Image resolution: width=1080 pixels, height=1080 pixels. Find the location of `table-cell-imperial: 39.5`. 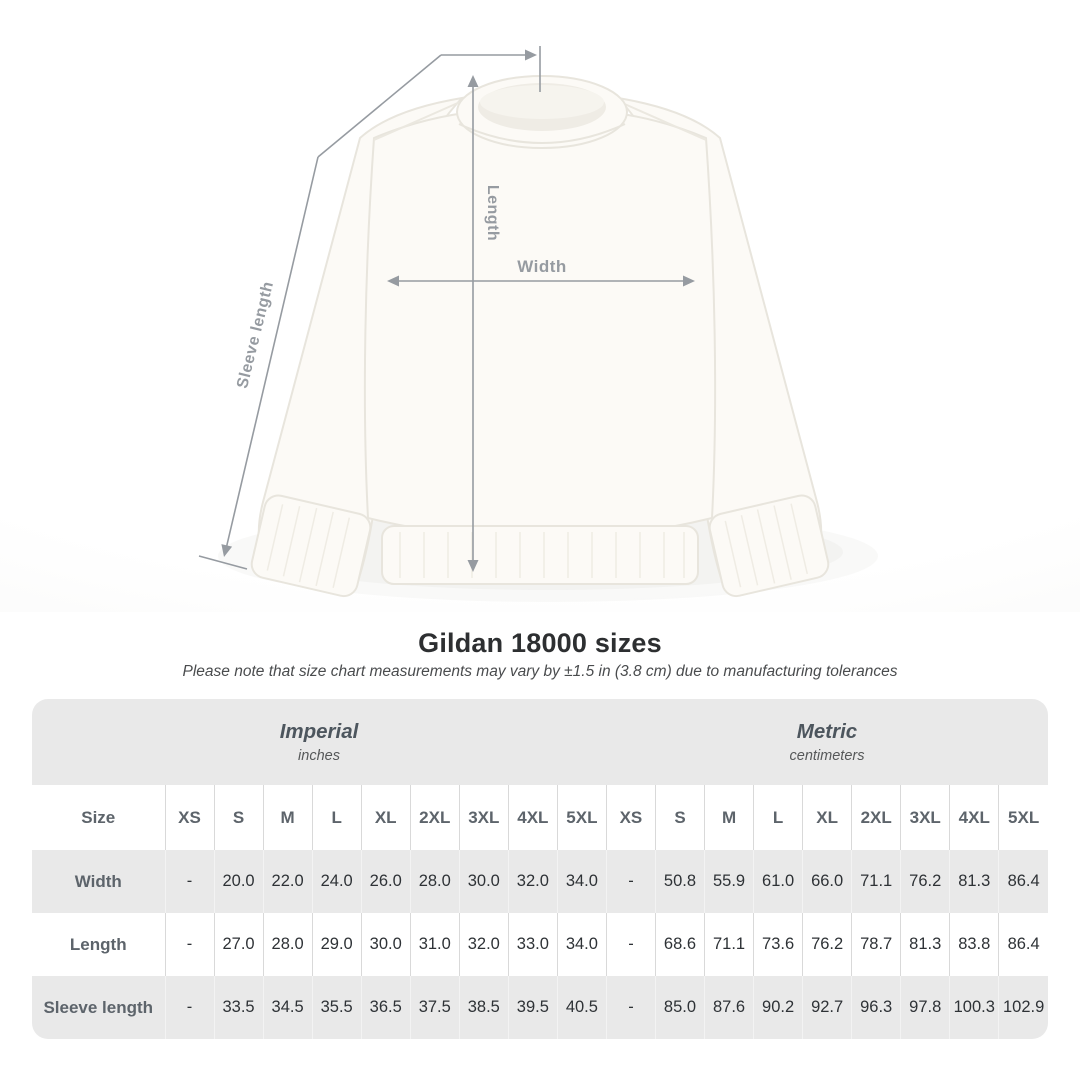

table-cell-imperial: 39.5 is located at coordinates (532, 1007).